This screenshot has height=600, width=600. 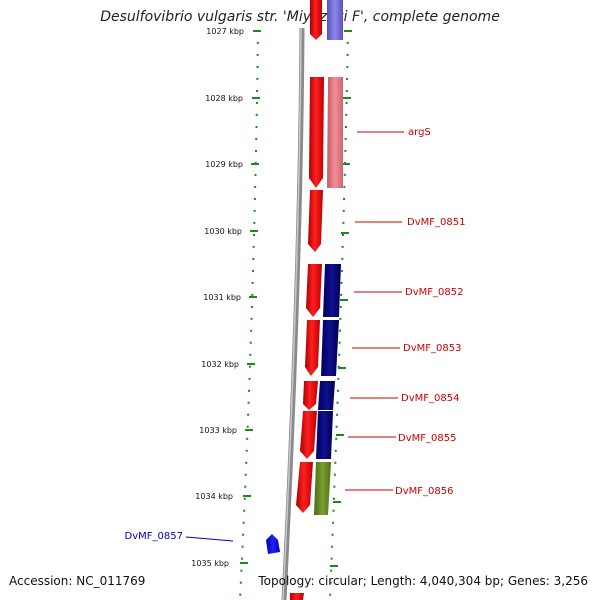 What do you see at coordinates (427, 438) in the screenshot?
I see `gene-label: DvMF_0855` at bounding box center [427, 438].